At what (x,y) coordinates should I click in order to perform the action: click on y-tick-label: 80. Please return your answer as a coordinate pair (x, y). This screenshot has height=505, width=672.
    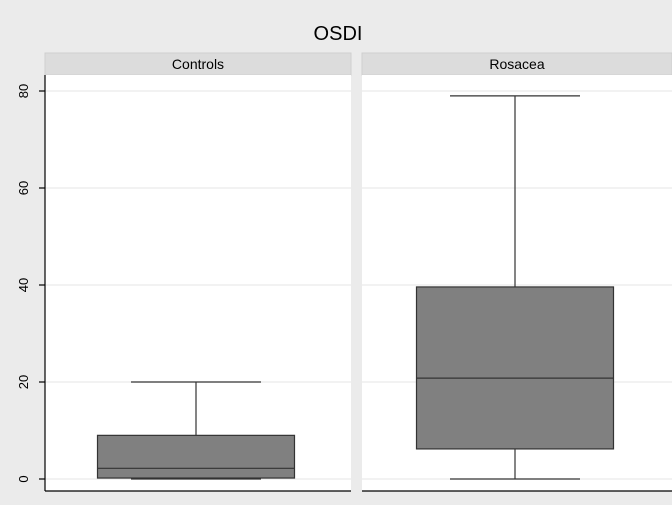
    Looking at the image, I should click on (23, 91).